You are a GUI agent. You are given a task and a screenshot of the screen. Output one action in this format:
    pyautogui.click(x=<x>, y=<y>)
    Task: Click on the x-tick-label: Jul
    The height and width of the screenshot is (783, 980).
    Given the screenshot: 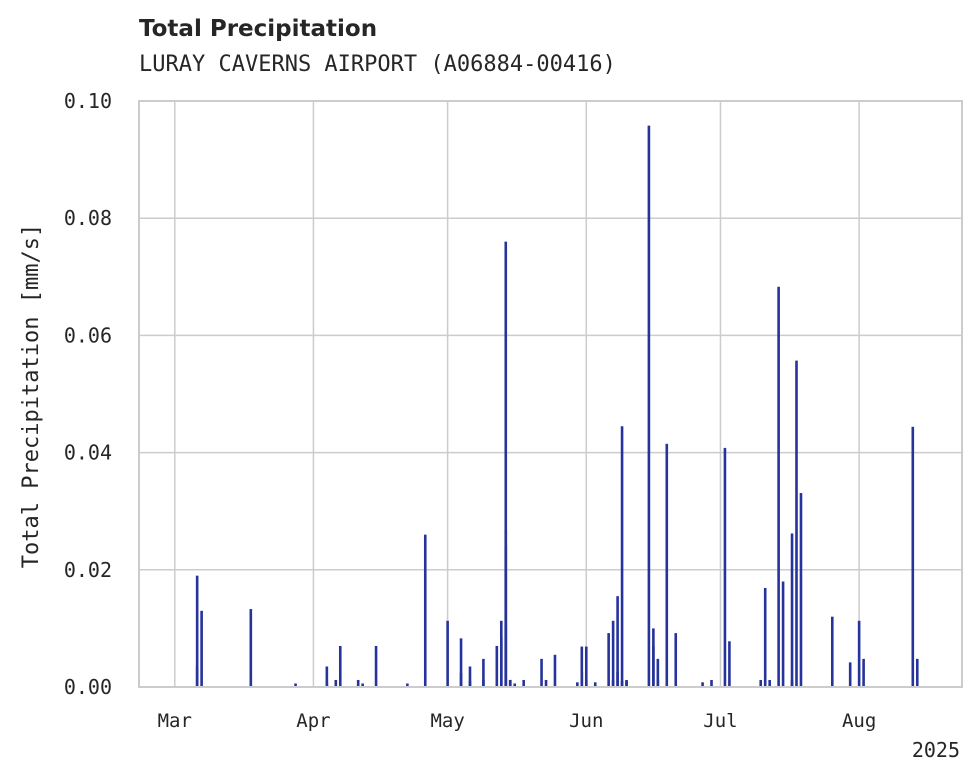 What is the action you would take?
    pyautogui.click(x=720, y=721)
    